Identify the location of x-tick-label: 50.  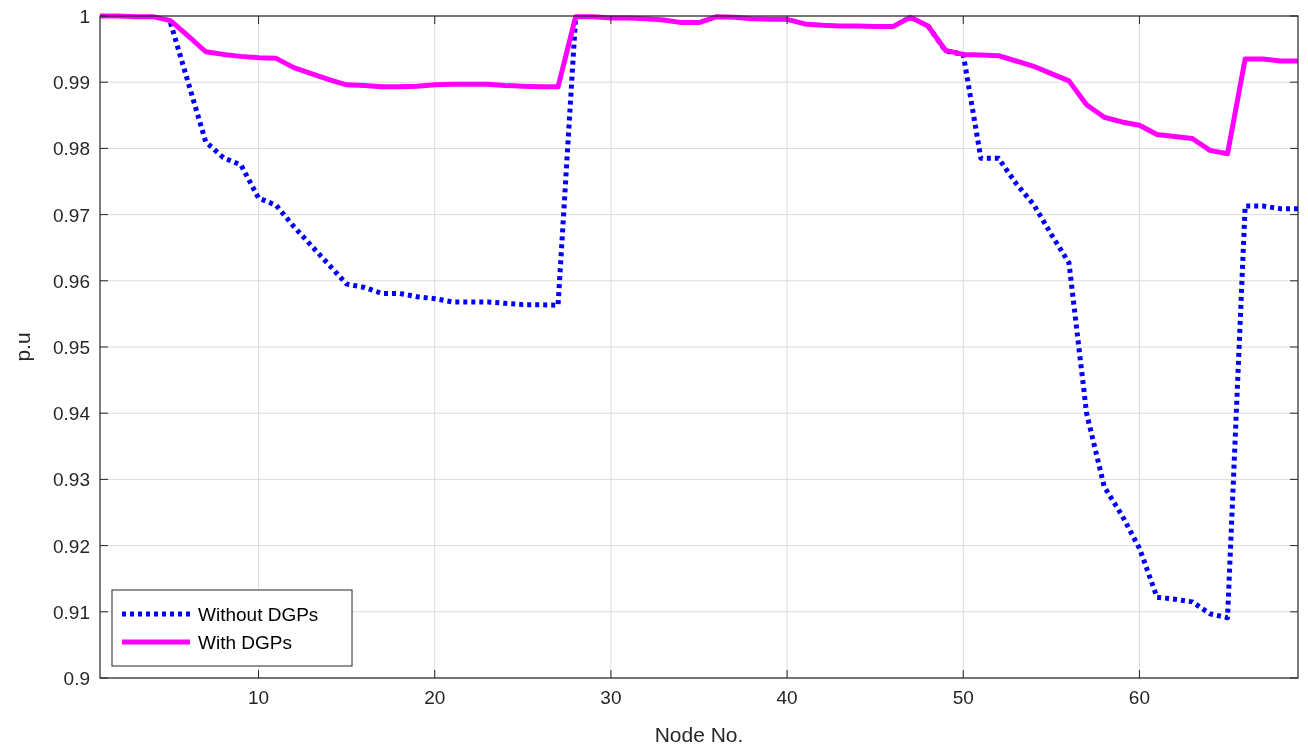
(963, 697).